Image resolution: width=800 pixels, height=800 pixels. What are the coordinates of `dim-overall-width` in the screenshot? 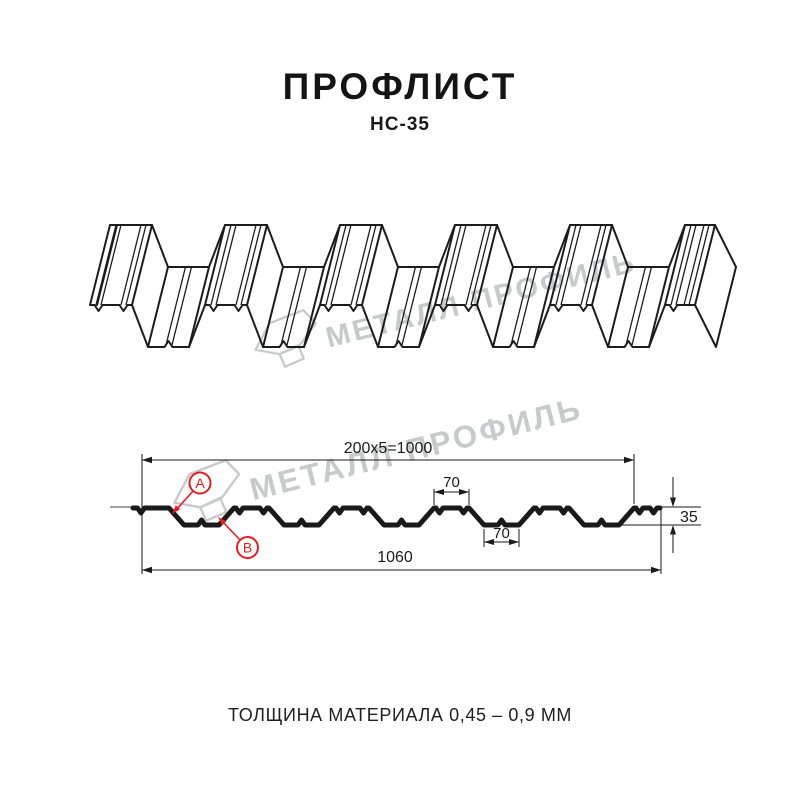 It's located at (402, 542).